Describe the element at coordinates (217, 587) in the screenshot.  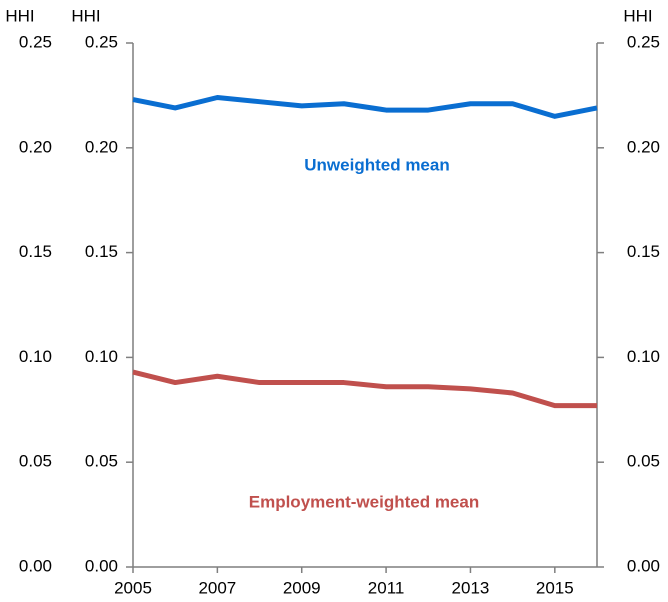
I see `x-tick-label: 2007` at that location.